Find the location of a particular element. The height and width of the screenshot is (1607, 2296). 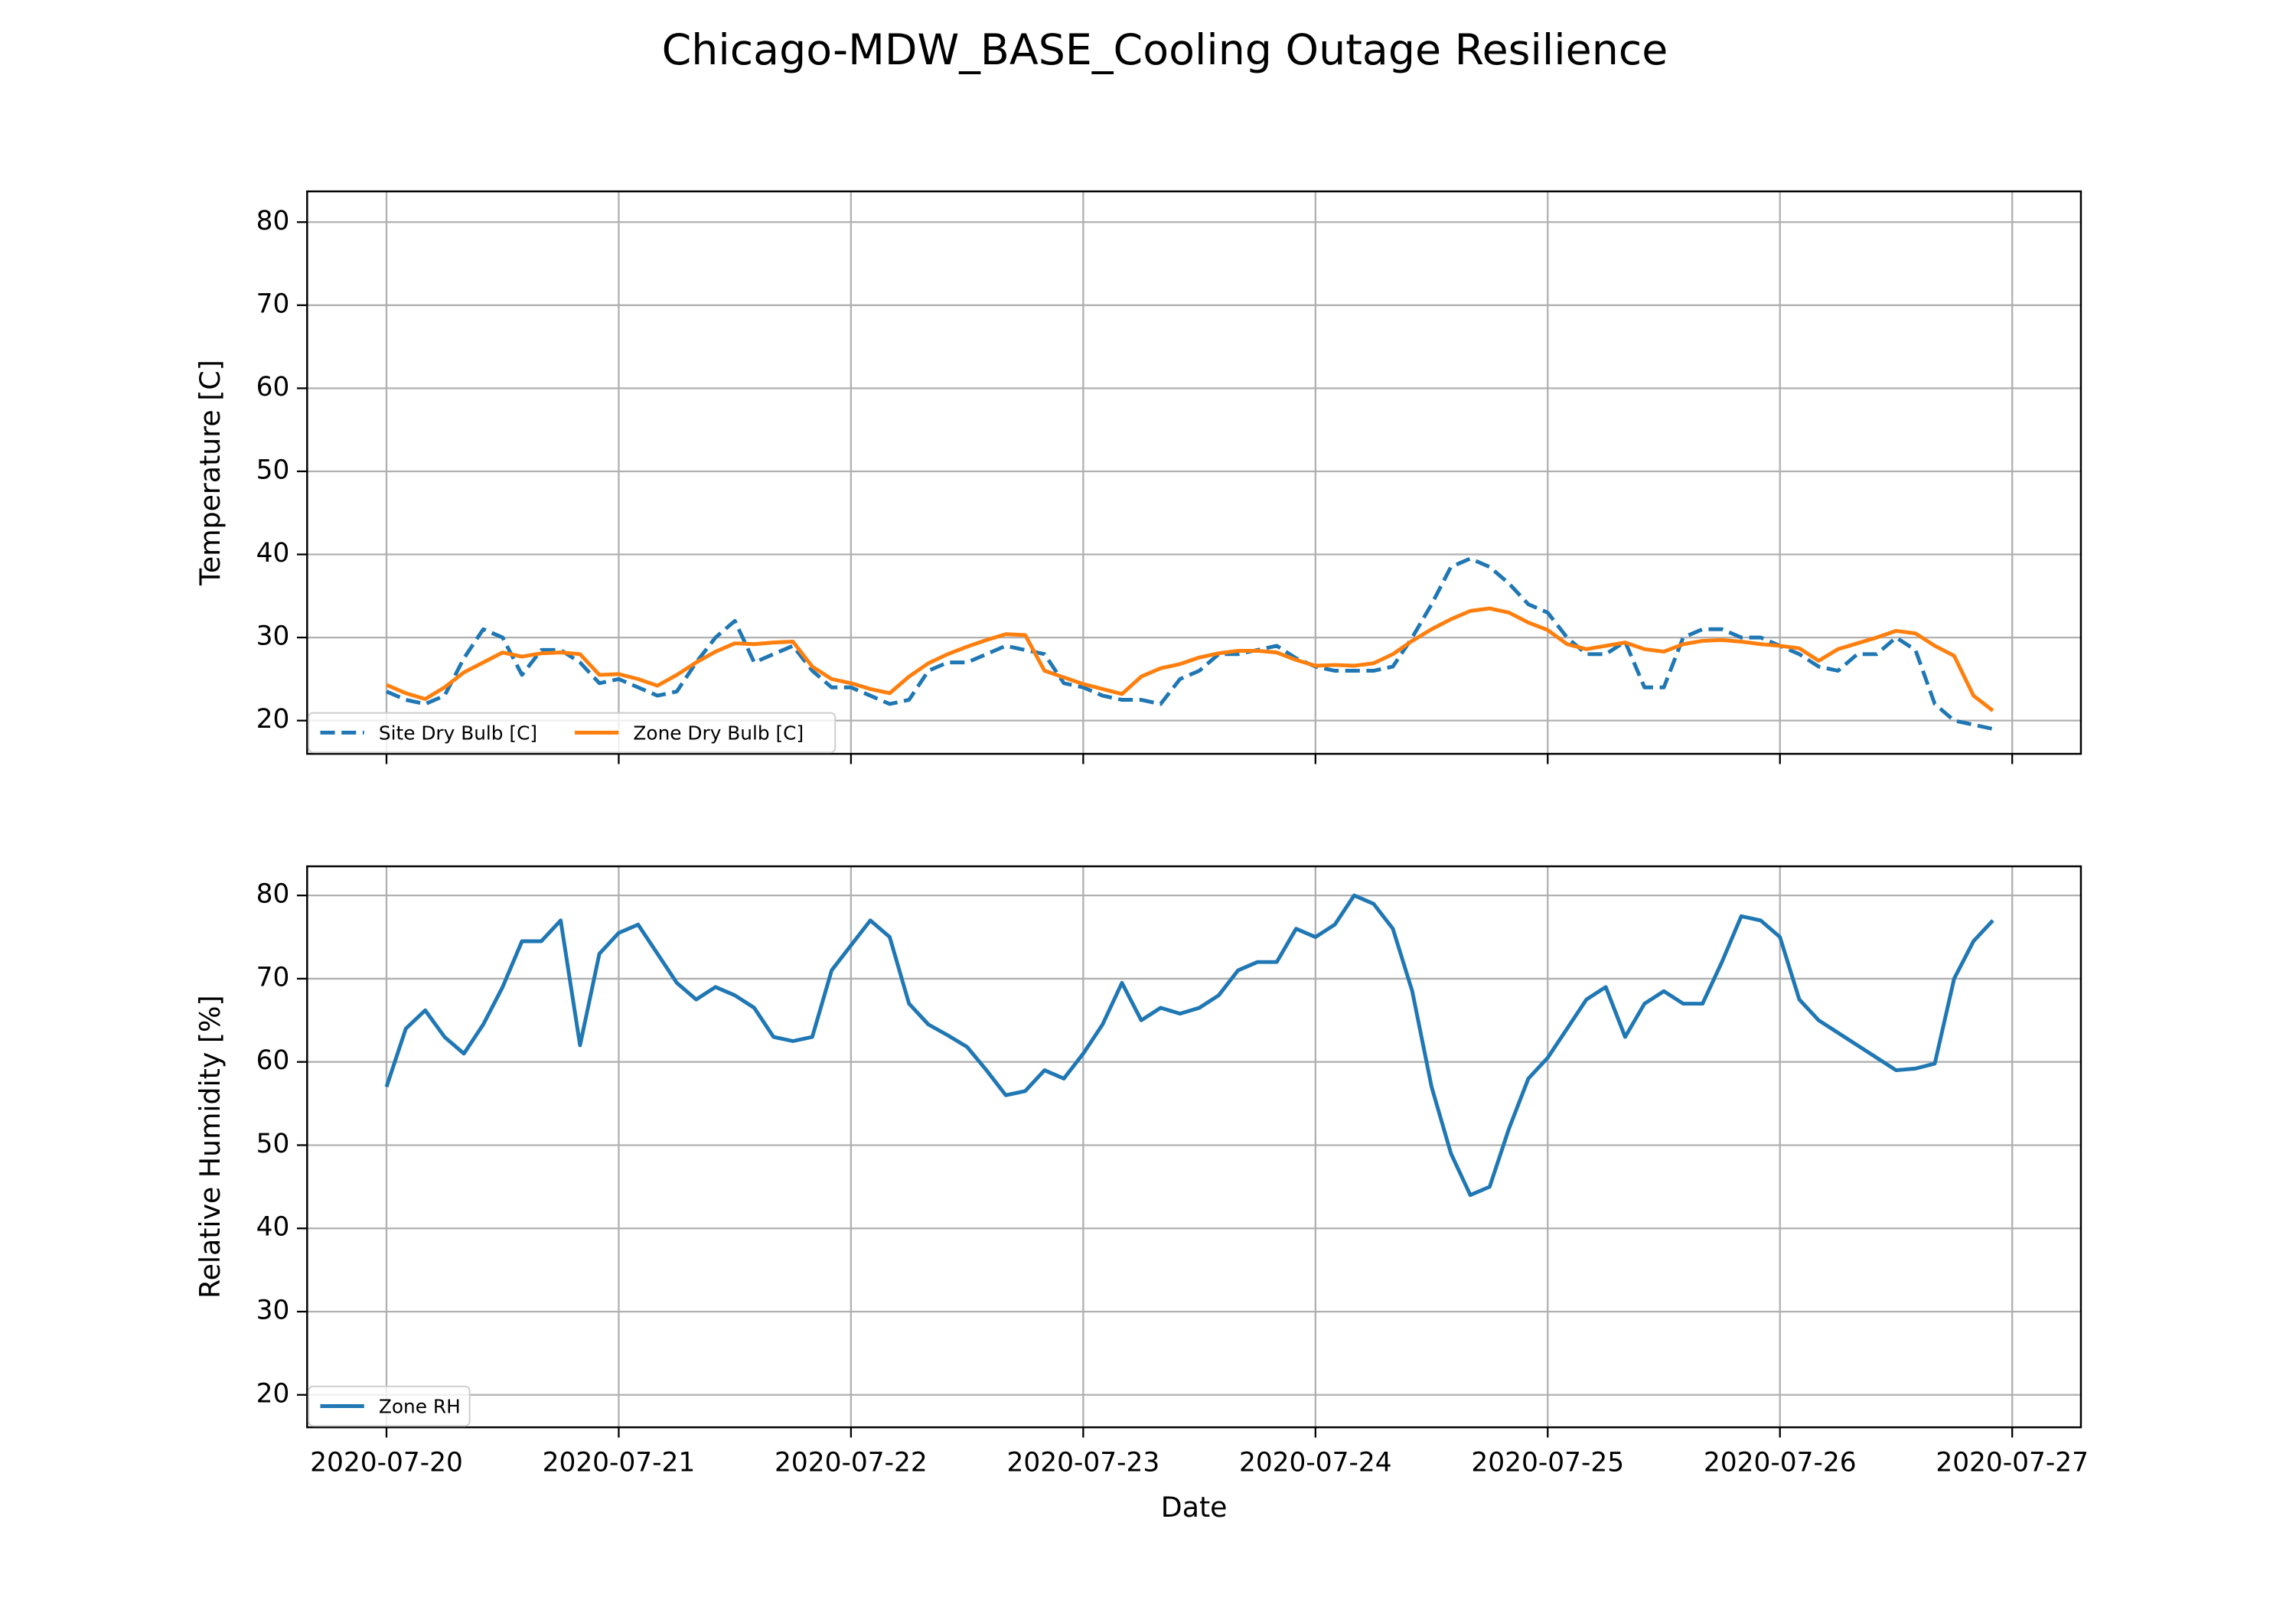

x-tick-label: 2020-07-27 is located at coordinates (2012, 1462).